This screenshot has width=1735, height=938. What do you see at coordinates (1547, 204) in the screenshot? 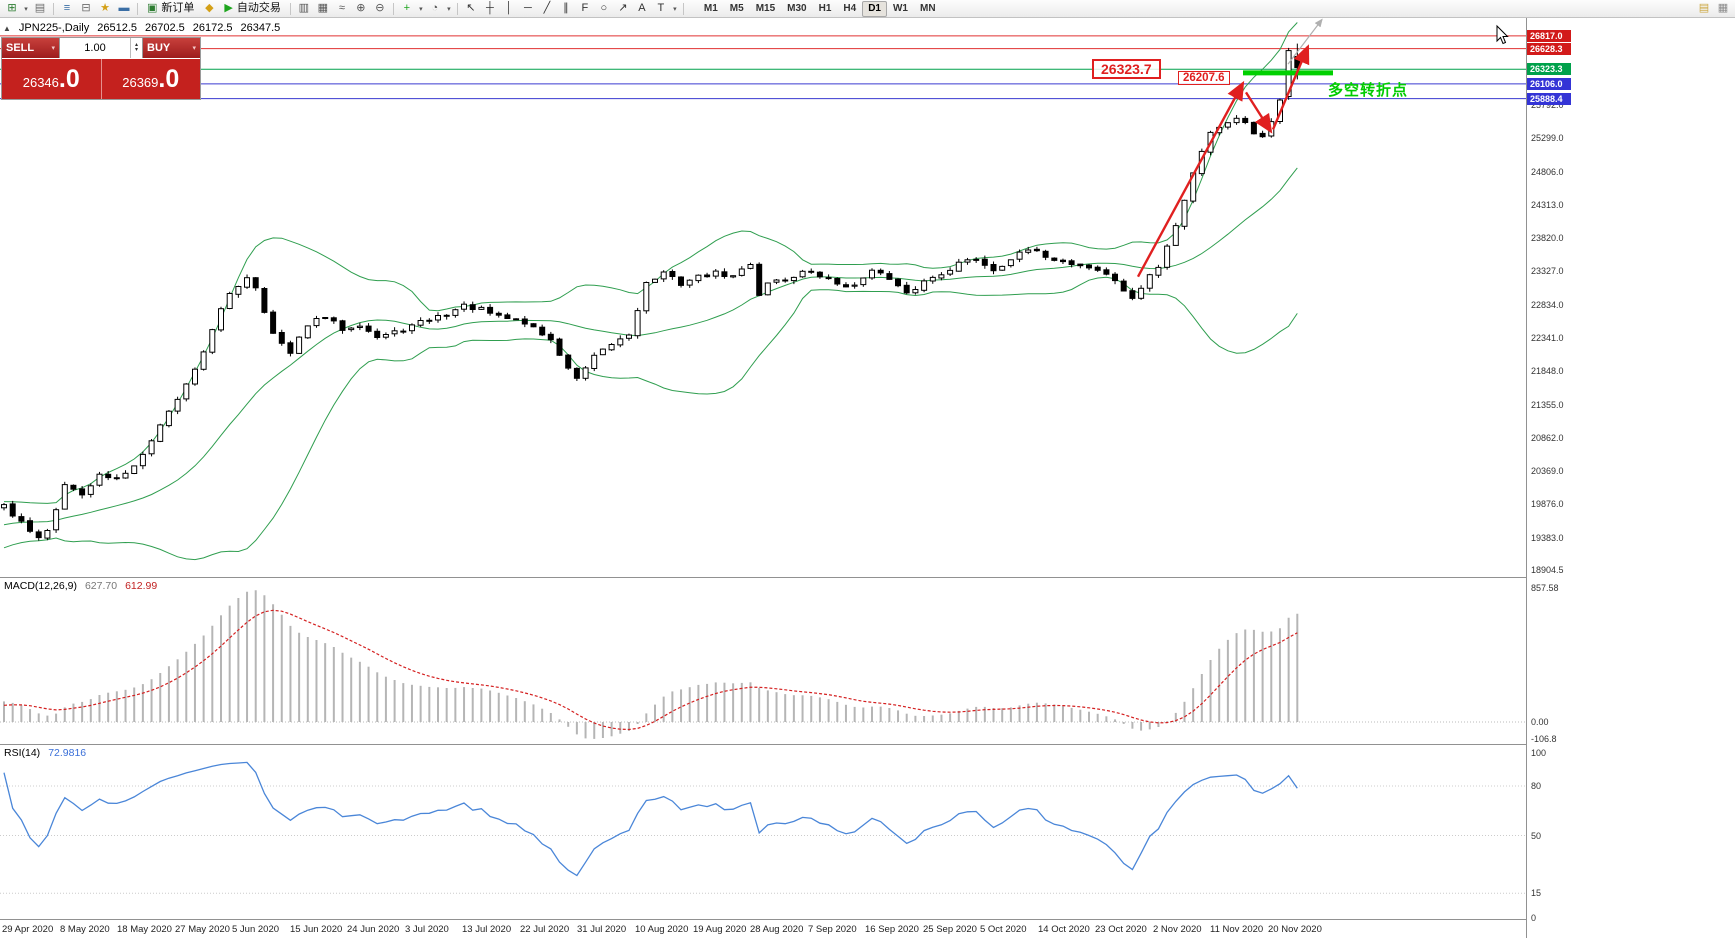
I see `price-tick-label: 24313.0` at bounding box center [1547, 204].